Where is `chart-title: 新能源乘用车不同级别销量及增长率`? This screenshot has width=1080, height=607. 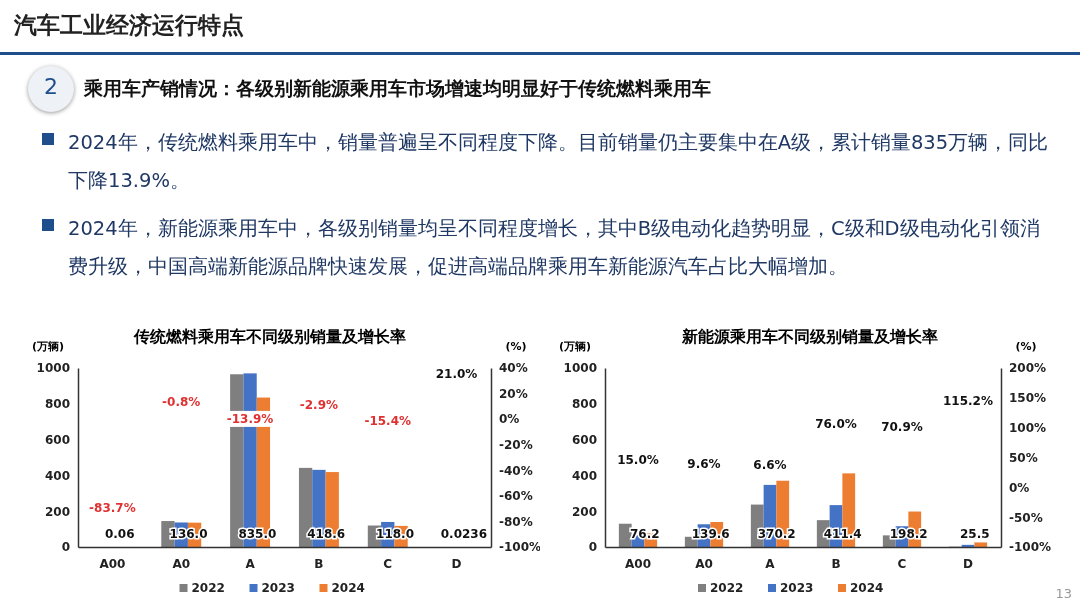 chart-title: 新能源乘用车不同级别销量及增长率 is located at coordinates (809, 336).